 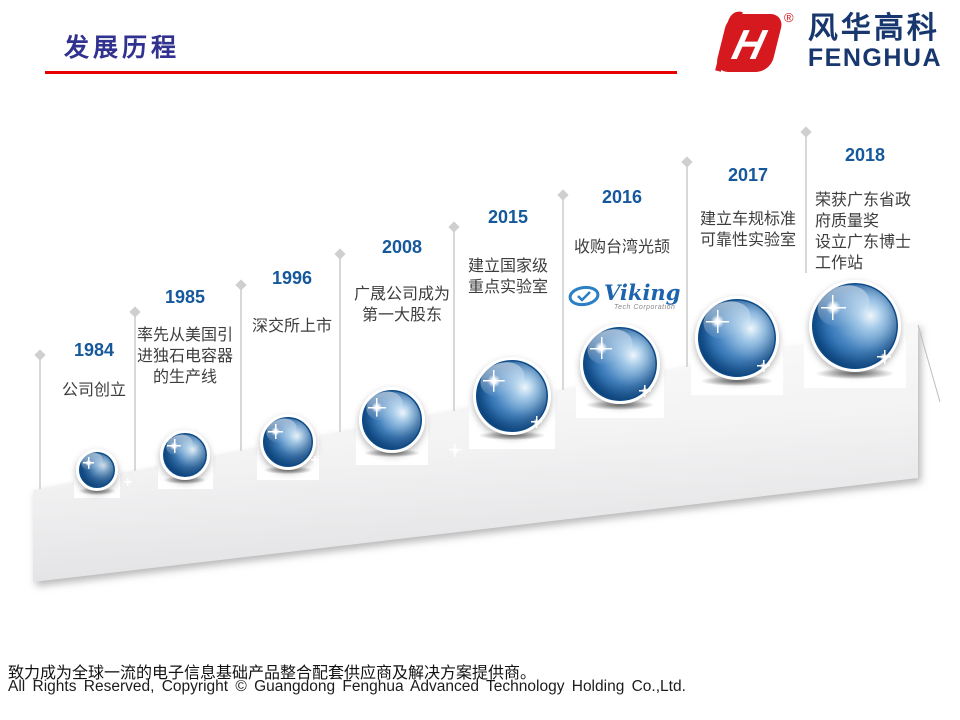 What do you see at coordinates (185, 297) in the screenshot?
I see `timeline-year: 1985` at bounding box center [185, 297].